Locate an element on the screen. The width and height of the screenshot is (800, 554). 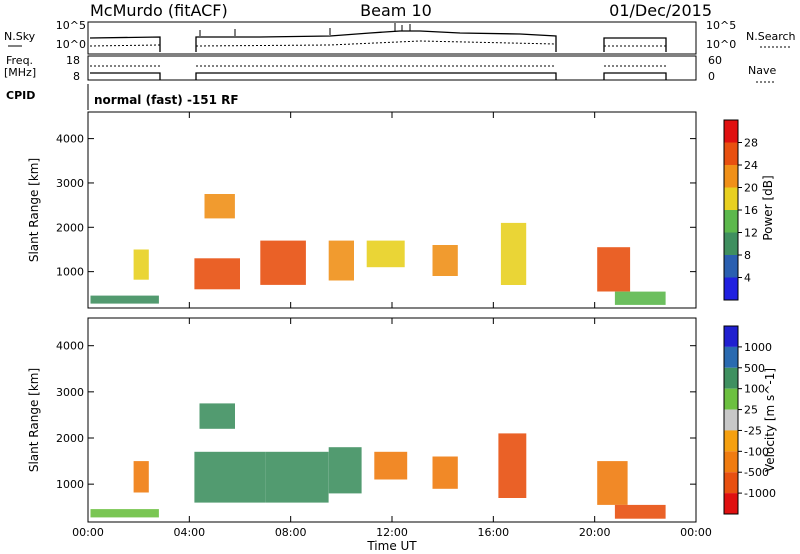
power-colorbar-label: Power [dB] is located at coordinates (768, 207).